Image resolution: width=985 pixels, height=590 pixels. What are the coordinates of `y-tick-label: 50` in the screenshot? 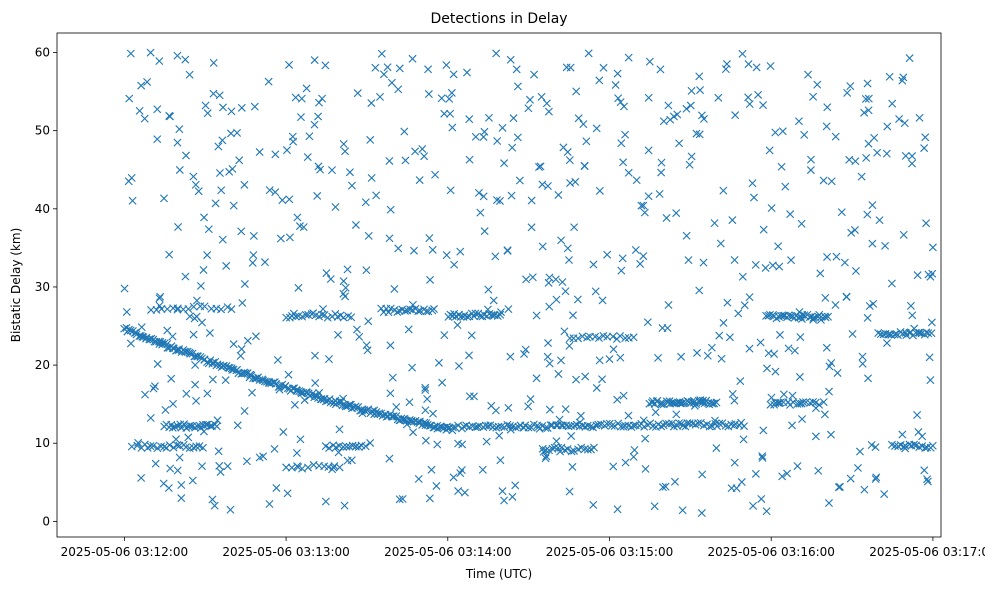 It's located at (42, 131).